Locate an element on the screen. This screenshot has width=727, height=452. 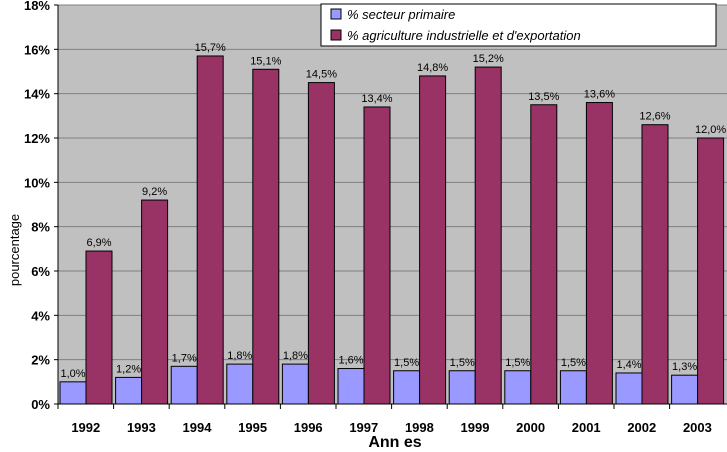
data-label: 13,5% is located at coordinates (543, 97).